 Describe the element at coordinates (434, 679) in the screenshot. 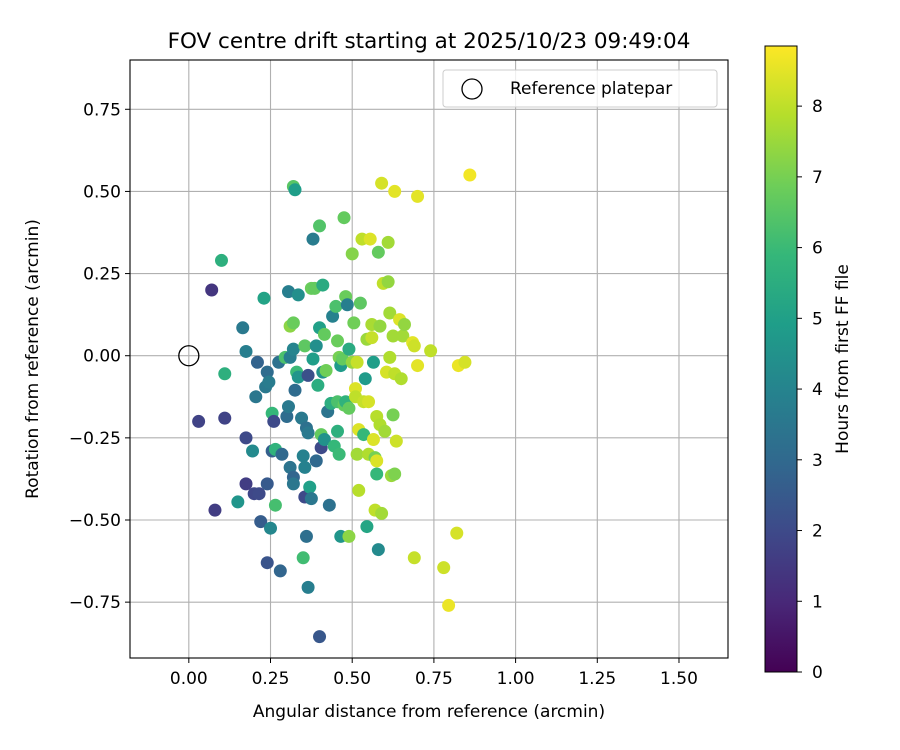

I see `x-tick-label: 0.75` at that location.